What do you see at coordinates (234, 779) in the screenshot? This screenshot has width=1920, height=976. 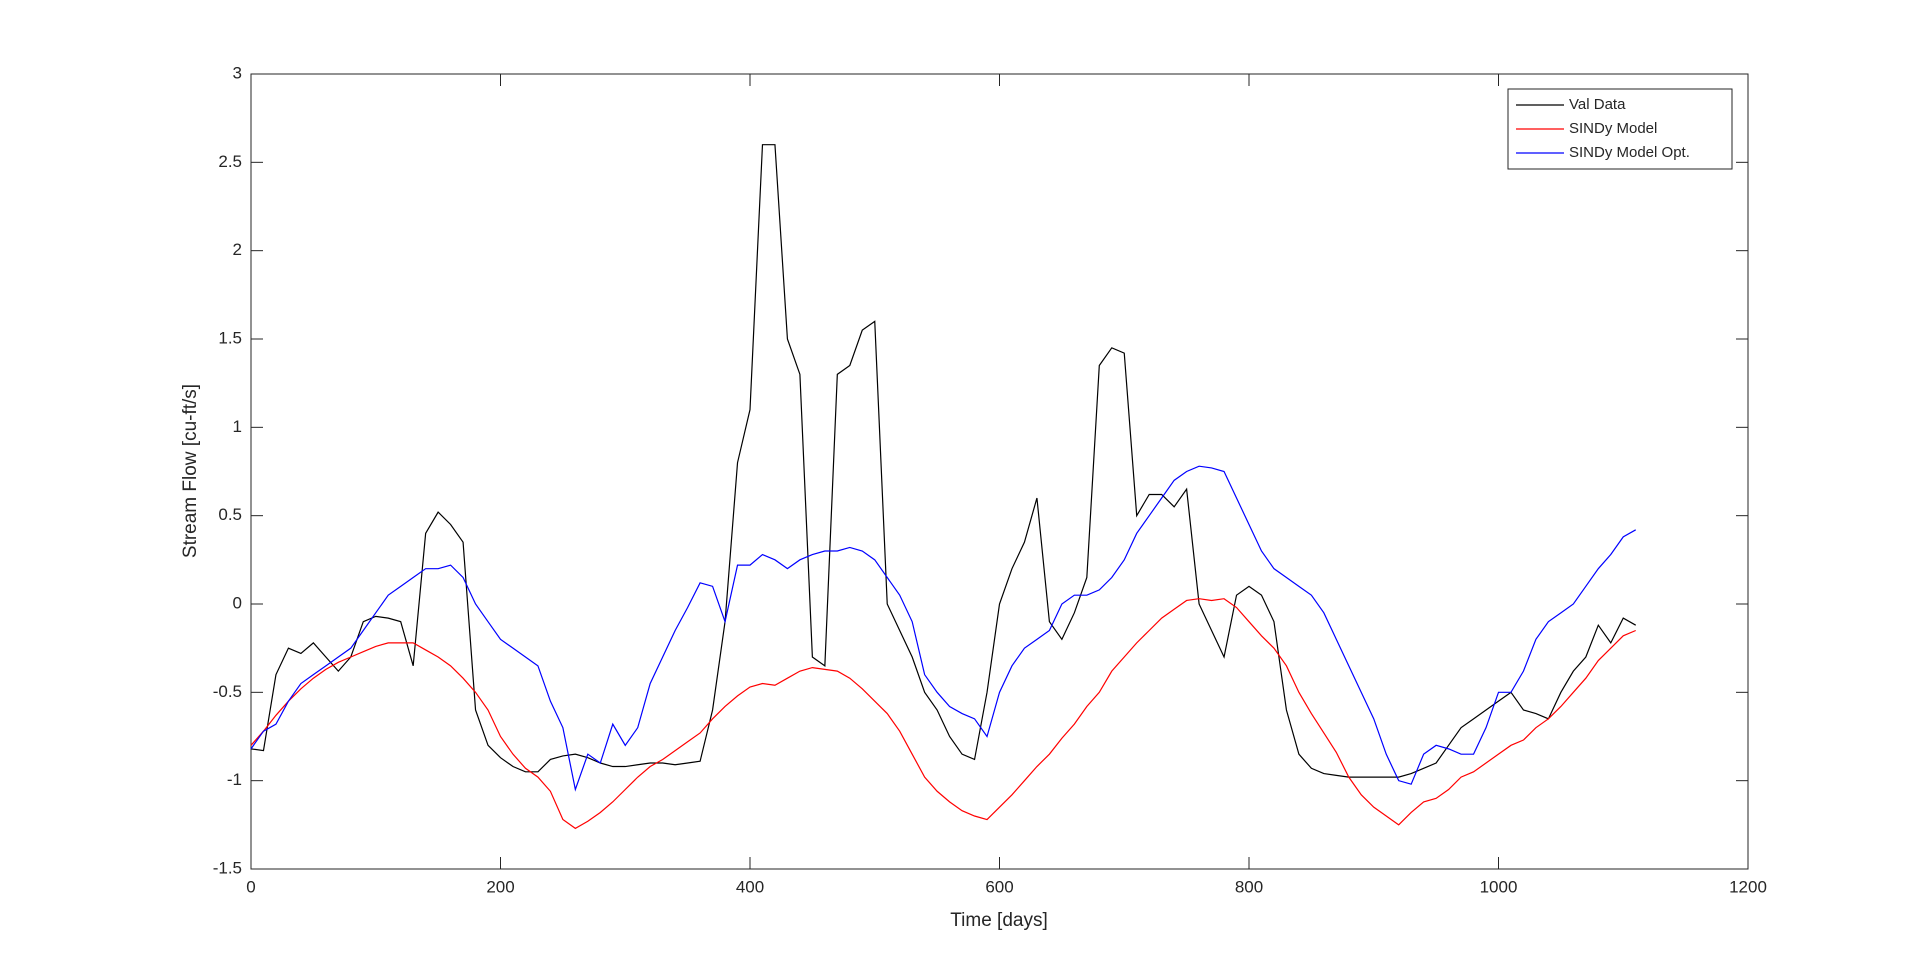 I see `y-tick-label: -1` at bounding box center [234, 779].